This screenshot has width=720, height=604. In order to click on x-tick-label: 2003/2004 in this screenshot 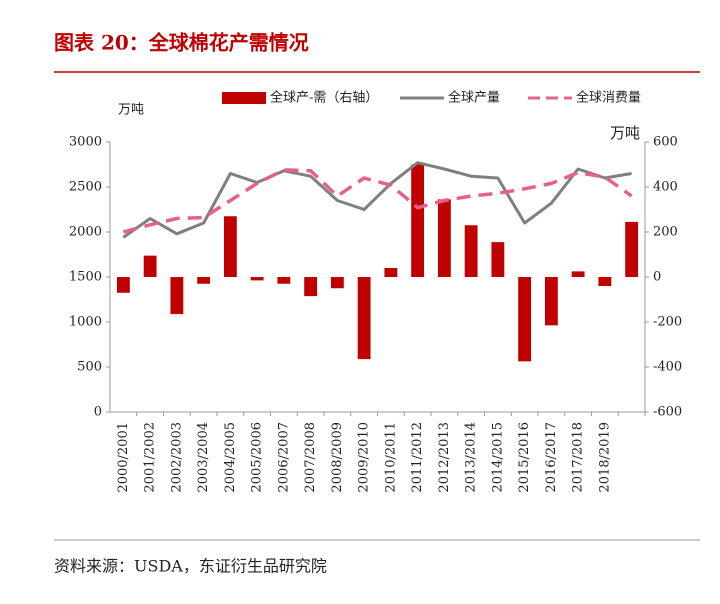, I will do `click(203, 457)`.